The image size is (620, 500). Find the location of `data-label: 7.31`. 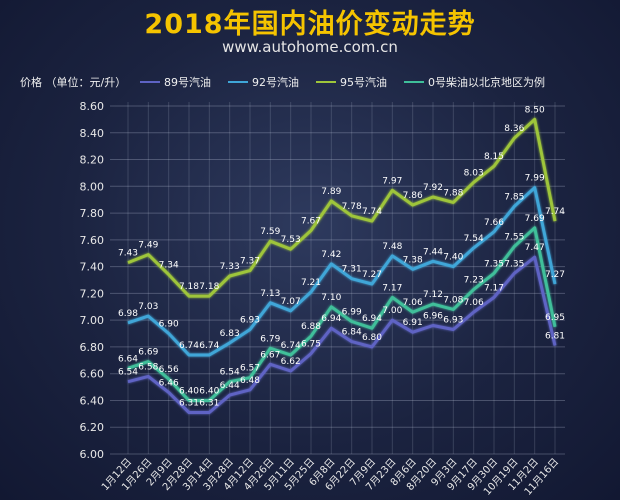

data-label: 7.31 is located at coordinates (352, 270).